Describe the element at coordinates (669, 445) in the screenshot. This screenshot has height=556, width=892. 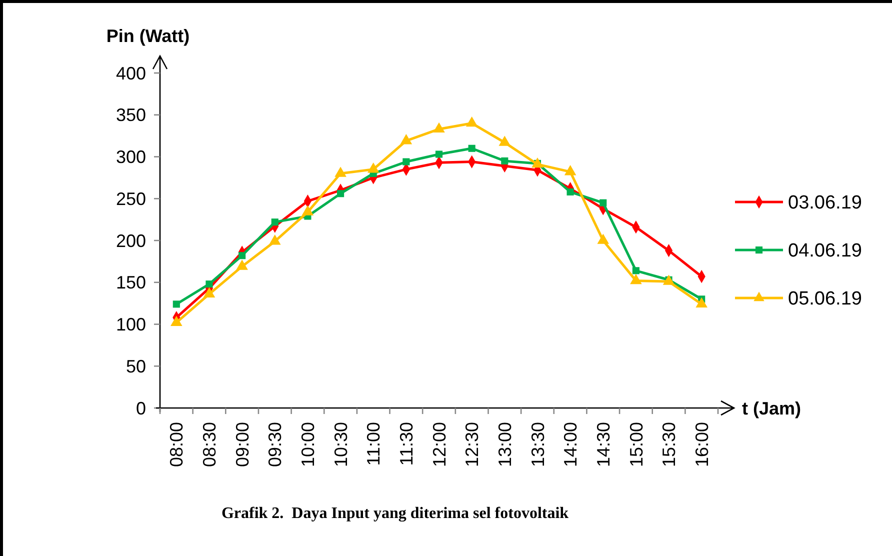
I see `x-tick-label: 15:30` at that location.